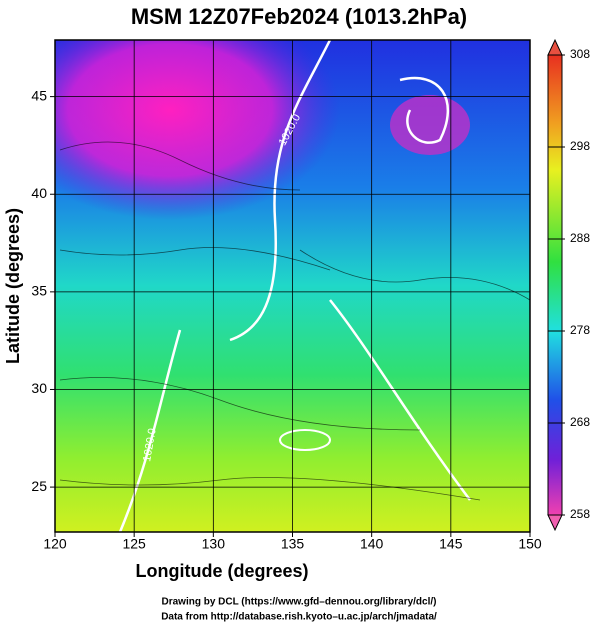 This screenshot has height=630, width=599. Describe the element at coordinates (299, 16) in the screenshot. I see `map-title: MSM 12Z07Feb2024 (1013.2hPa)` at that location.